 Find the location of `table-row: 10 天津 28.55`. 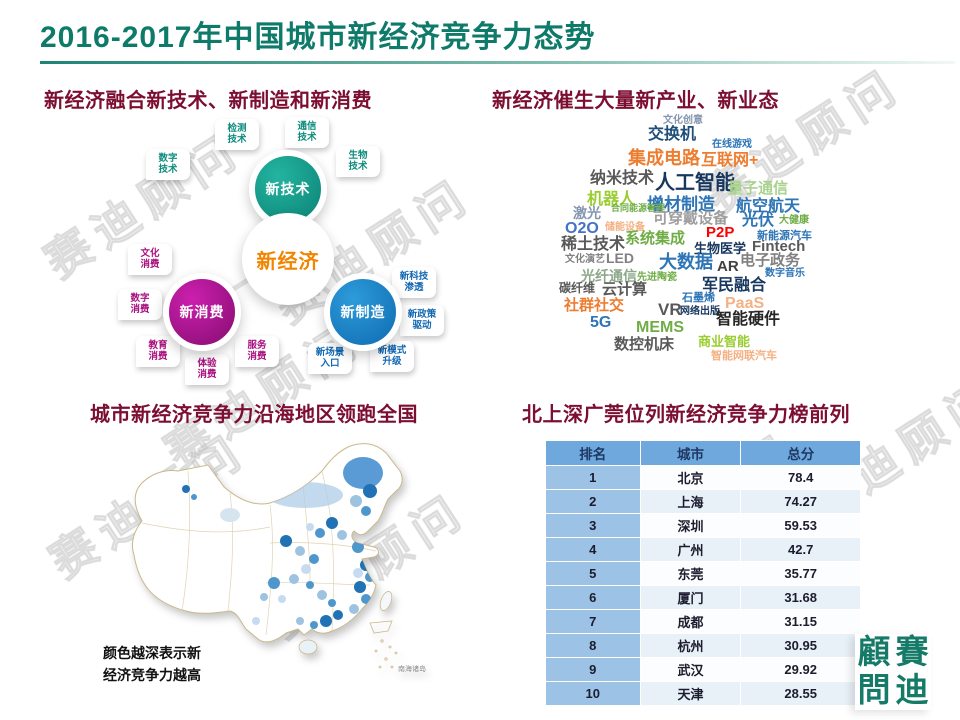

table-row: 10 天津 28.55 is located at coordinates (703, 693).